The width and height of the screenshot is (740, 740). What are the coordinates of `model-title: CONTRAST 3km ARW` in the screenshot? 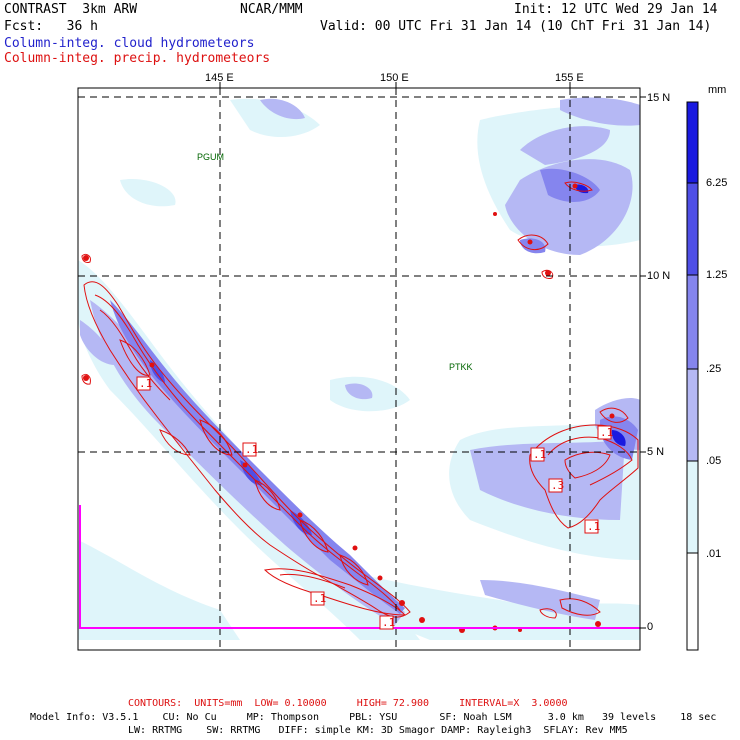 It's located at (71, 9).